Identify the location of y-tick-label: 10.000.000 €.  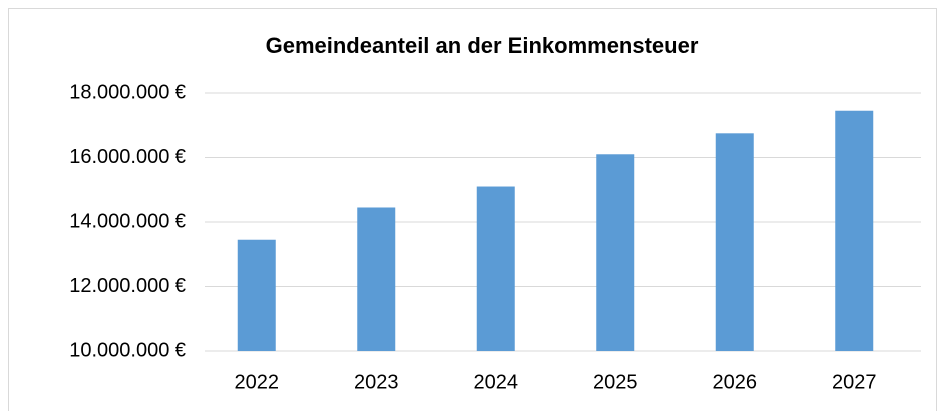
(127, 350).